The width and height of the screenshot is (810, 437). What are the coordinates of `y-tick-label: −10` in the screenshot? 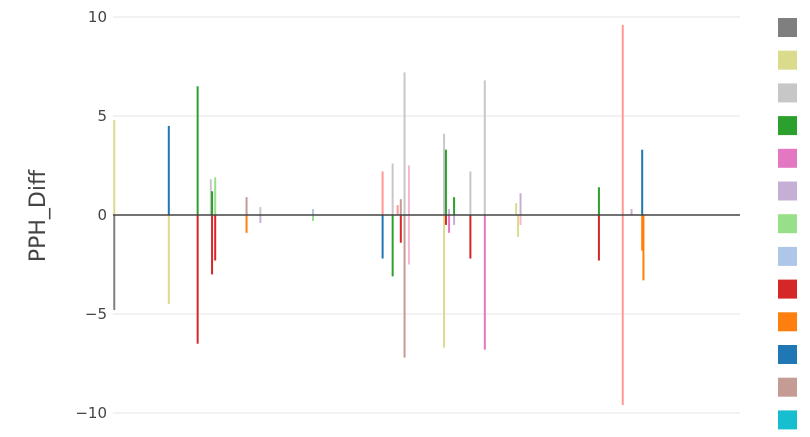 It's located at (91, 413).